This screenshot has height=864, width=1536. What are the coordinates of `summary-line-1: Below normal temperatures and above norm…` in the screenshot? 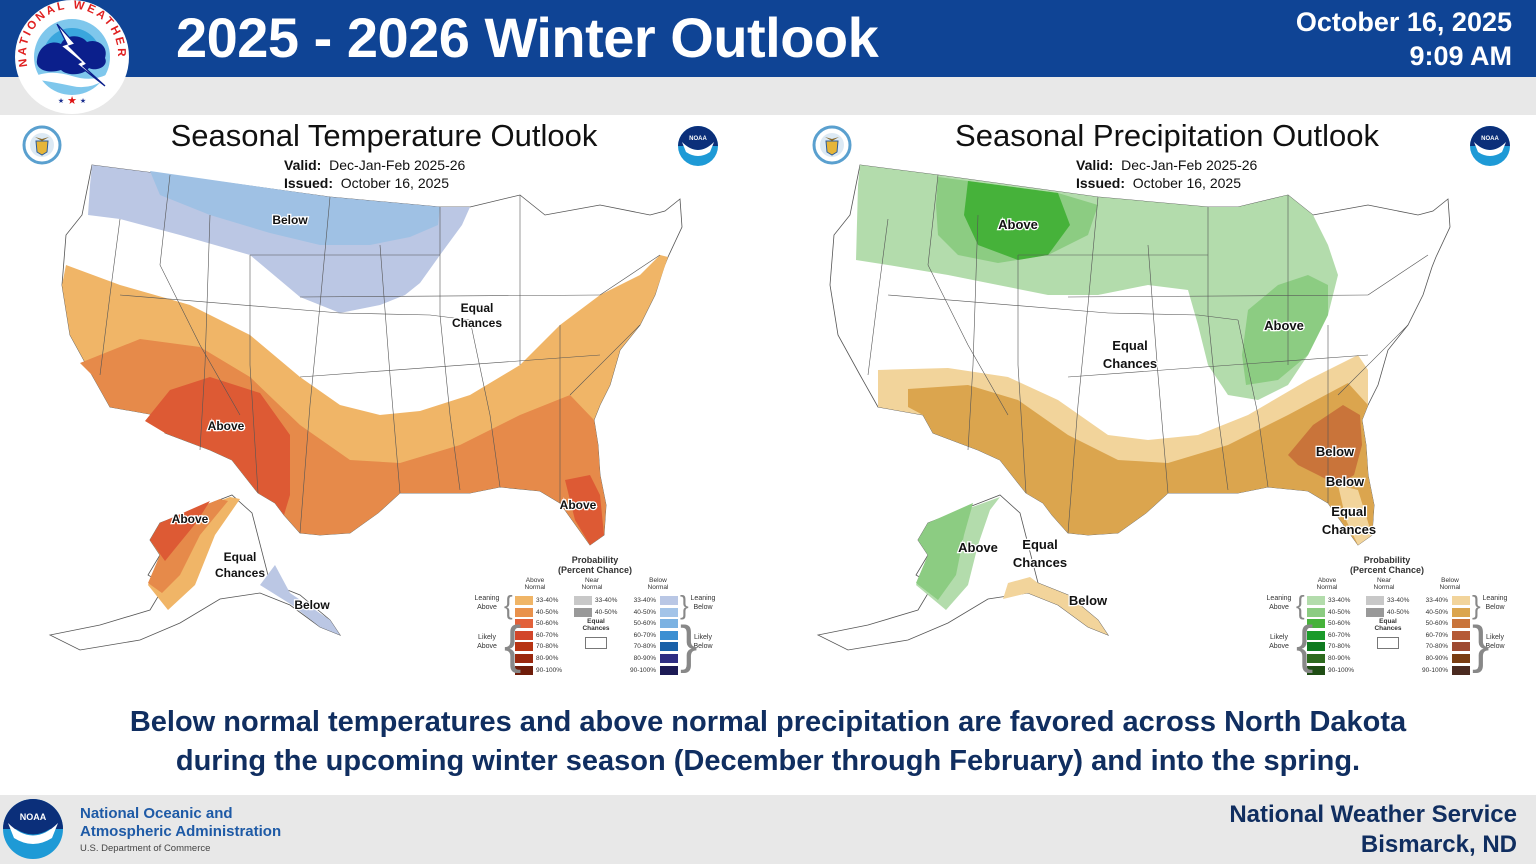 It's located at (768, 722).